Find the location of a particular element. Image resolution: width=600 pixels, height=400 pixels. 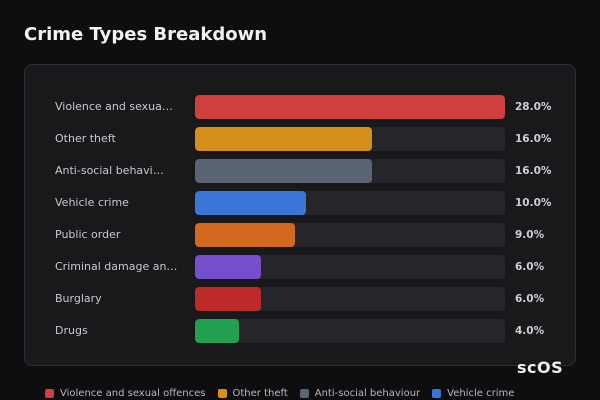

bar-row: Other theft 16.0% is located at coordinates (300, 139).